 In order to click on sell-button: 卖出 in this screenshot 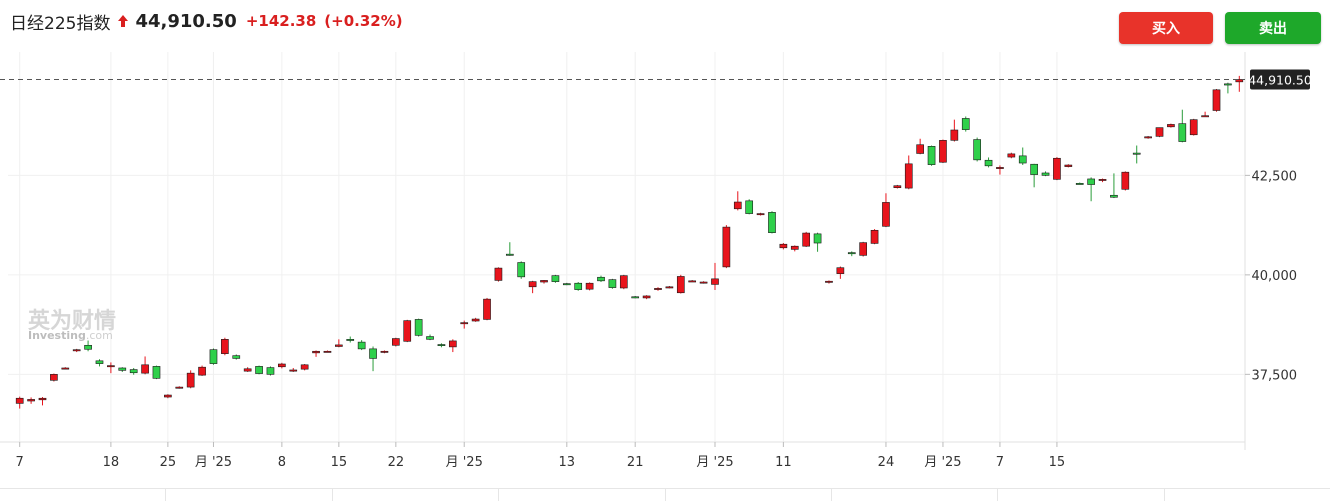, I will do `click(1273, 28)`.